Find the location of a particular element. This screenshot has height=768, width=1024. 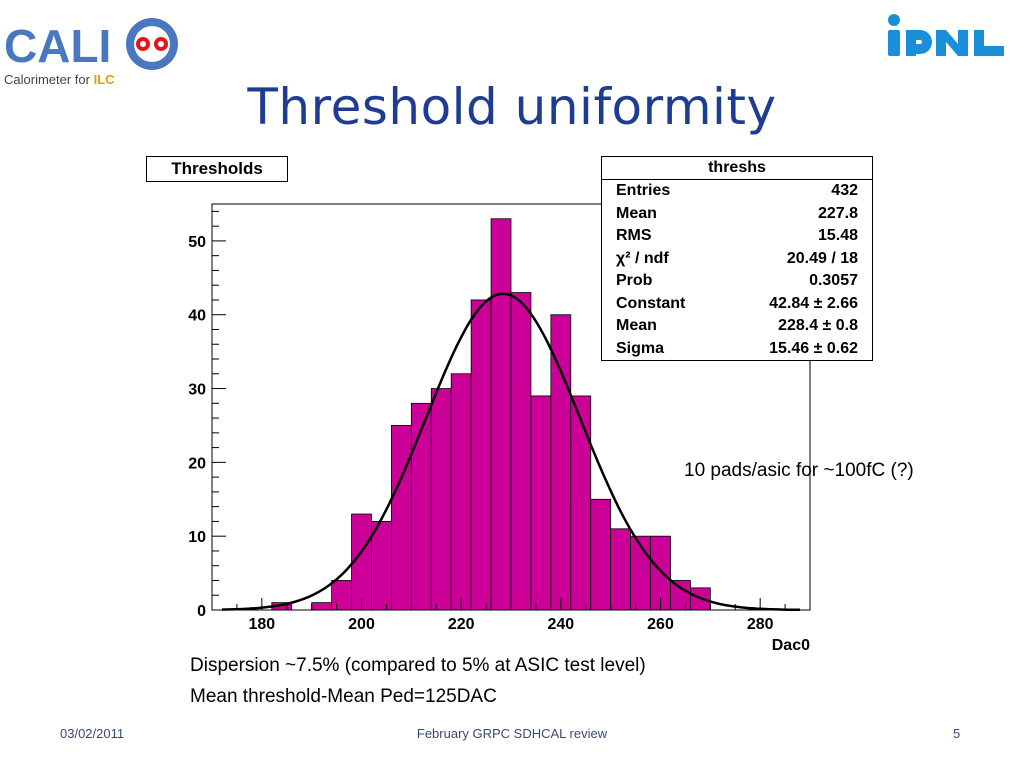

stats-value: 0.3057 is located at coordinates (833, 280).